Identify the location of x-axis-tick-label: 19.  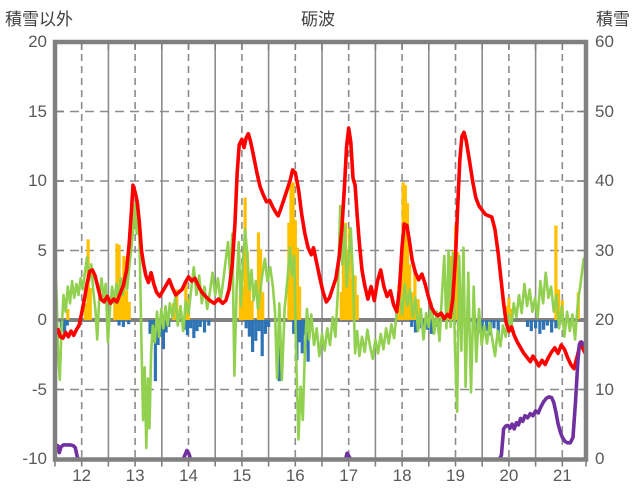
(455, 475).